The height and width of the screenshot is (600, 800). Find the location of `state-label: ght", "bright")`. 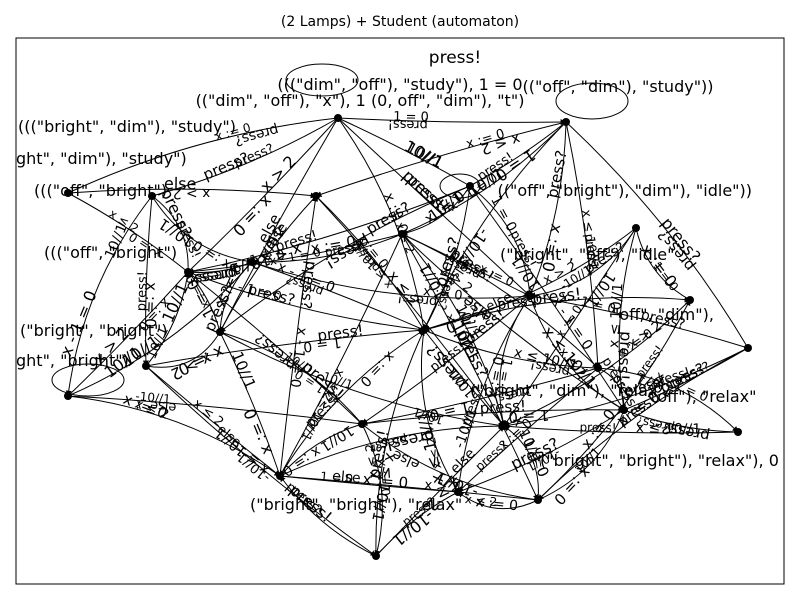

state-label: ght", "bright") is located at coordinates (72, 360).